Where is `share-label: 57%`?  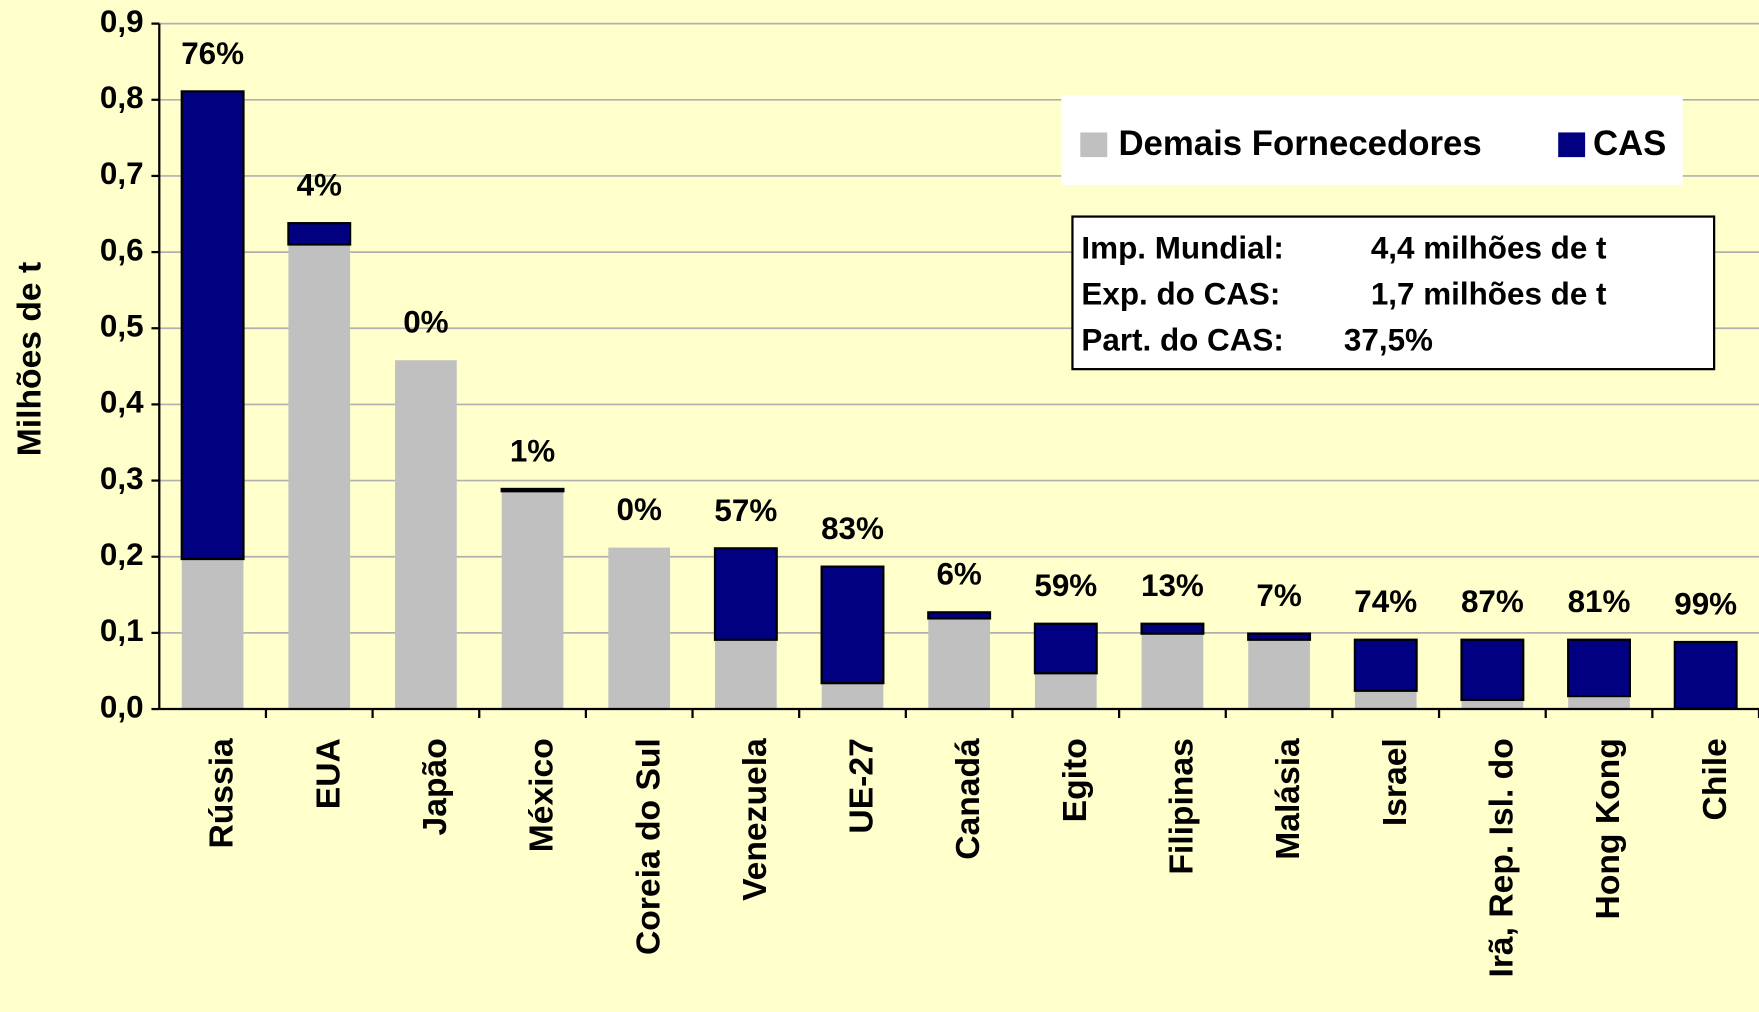 share-label: 57% is located at coordinates (745, 510).